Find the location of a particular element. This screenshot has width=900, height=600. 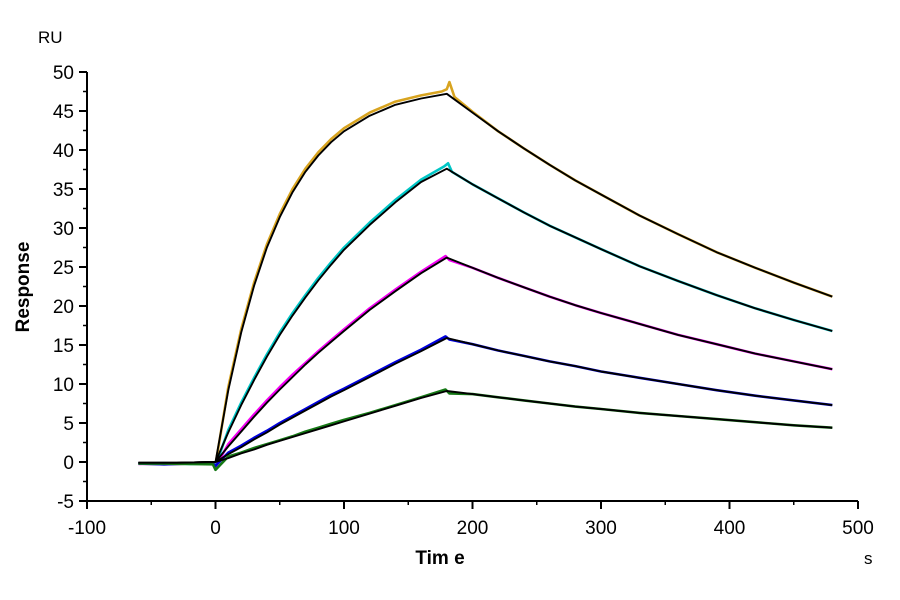

sensorgram-5-green-fit-curve is located at coordinates (485, 427).